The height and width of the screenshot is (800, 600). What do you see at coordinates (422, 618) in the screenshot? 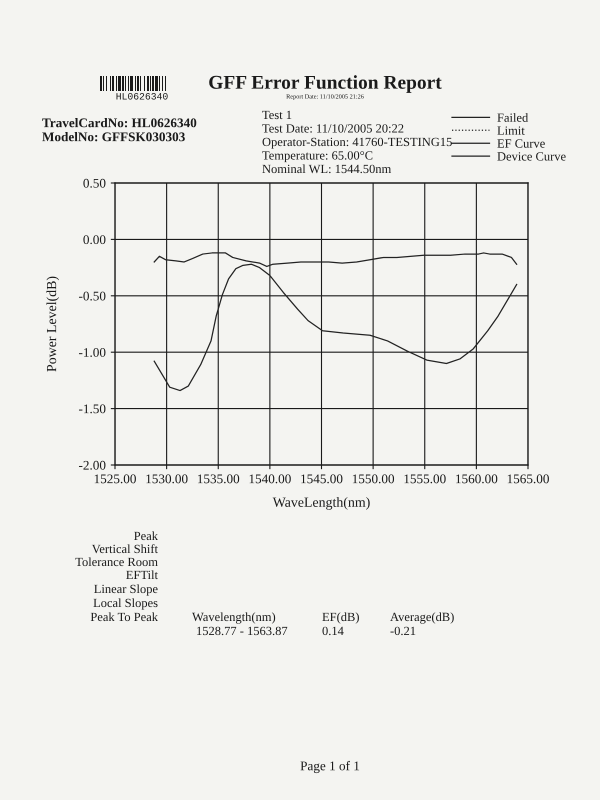
I see `text: Average(dB)` at bounding box center [422, 618].